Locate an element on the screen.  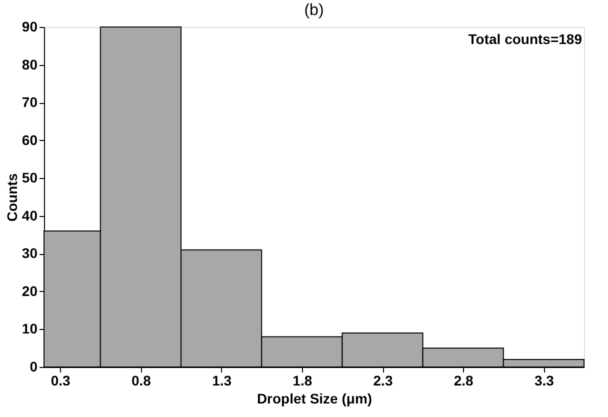
x-axis-title: Droplet Size (μm) is located at coordinates (314, 398).